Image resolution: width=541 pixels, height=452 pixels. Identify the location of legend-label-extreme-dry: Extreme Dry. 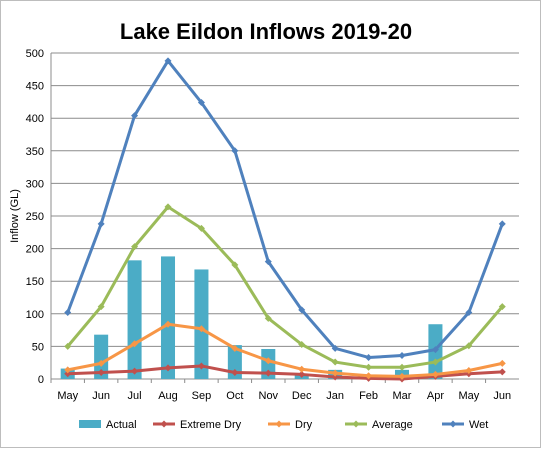
(211, 425).